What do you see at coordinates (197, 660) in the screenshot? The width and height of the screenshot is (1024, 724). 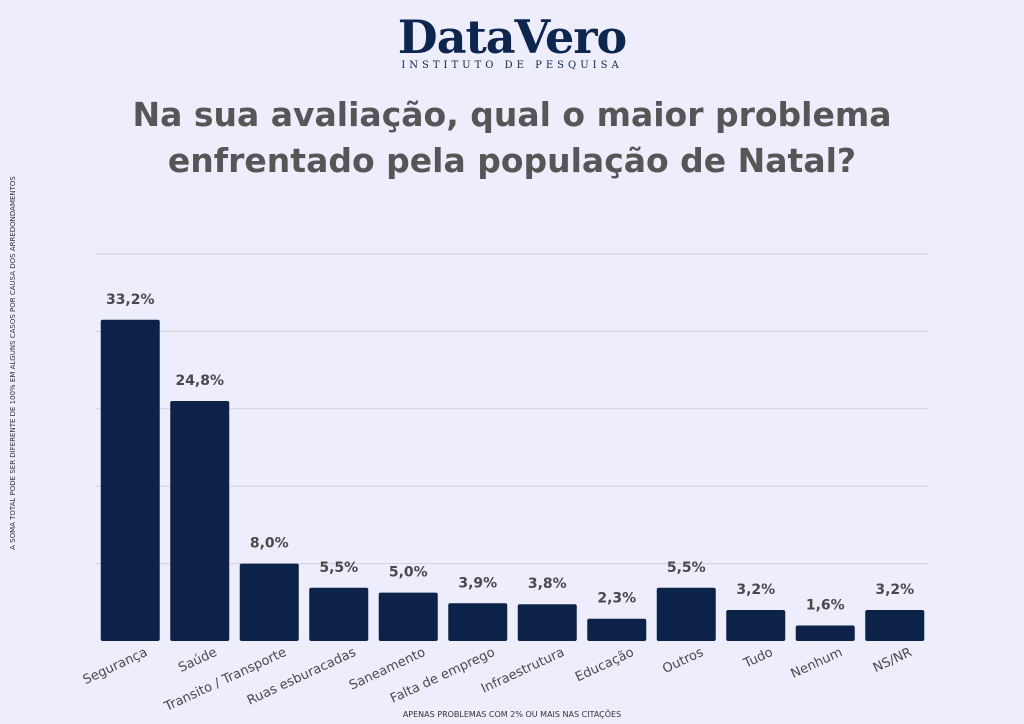 I see `tick-label: Saúde` at bounding box center [197, 660].